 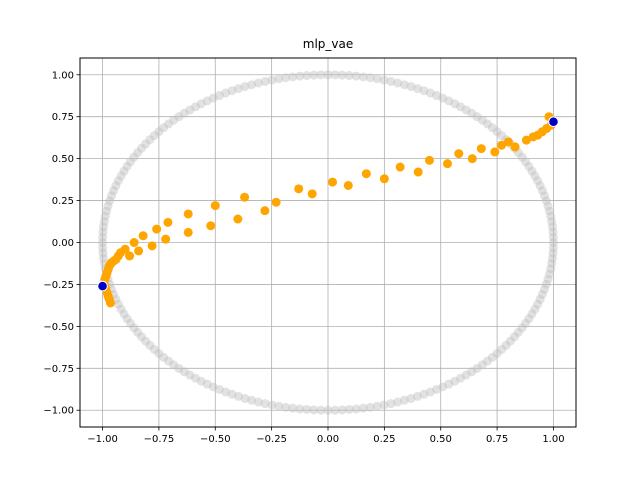 I want to click on x-tick-label: −0.50, so click(x=215, y=439).